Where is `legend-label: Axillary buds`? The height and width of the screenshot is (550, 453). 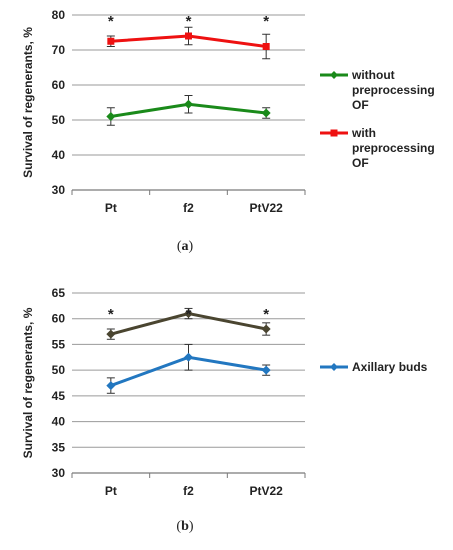
legend-label: Axillary buds is located at coordinates (390, 367).